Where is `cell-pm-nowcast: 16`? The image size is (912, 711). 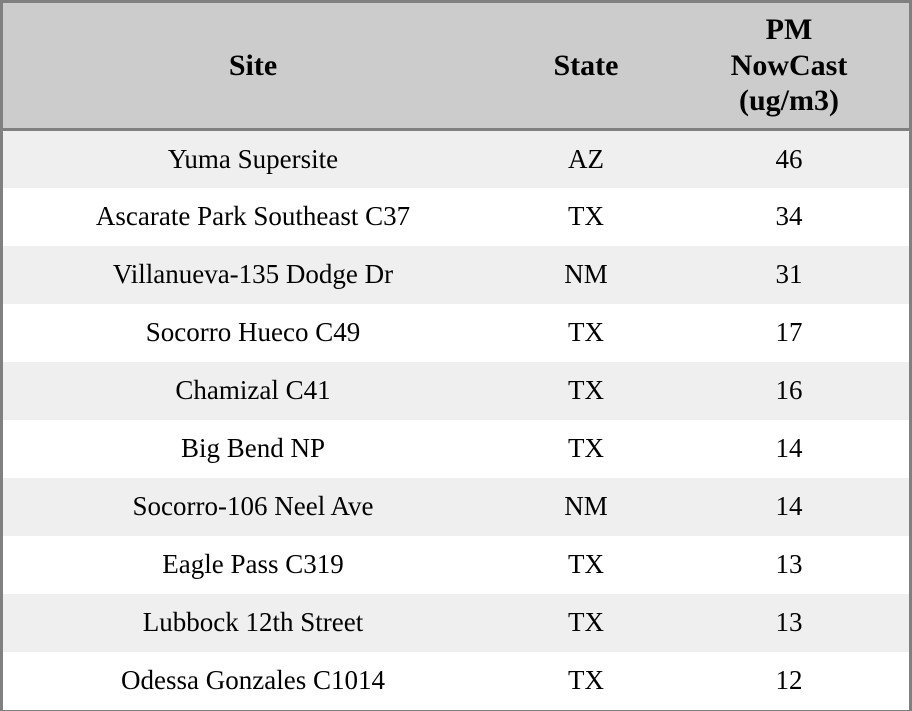
cell-pm-nowcast: 16 is located at coordinates (789, 390).